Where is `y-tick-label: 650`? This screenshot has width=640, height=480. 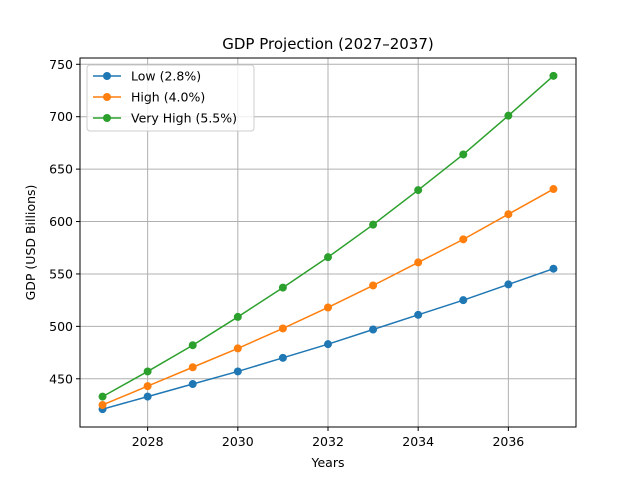
y-tick-label: 650 is located at coordinates (61, 169).